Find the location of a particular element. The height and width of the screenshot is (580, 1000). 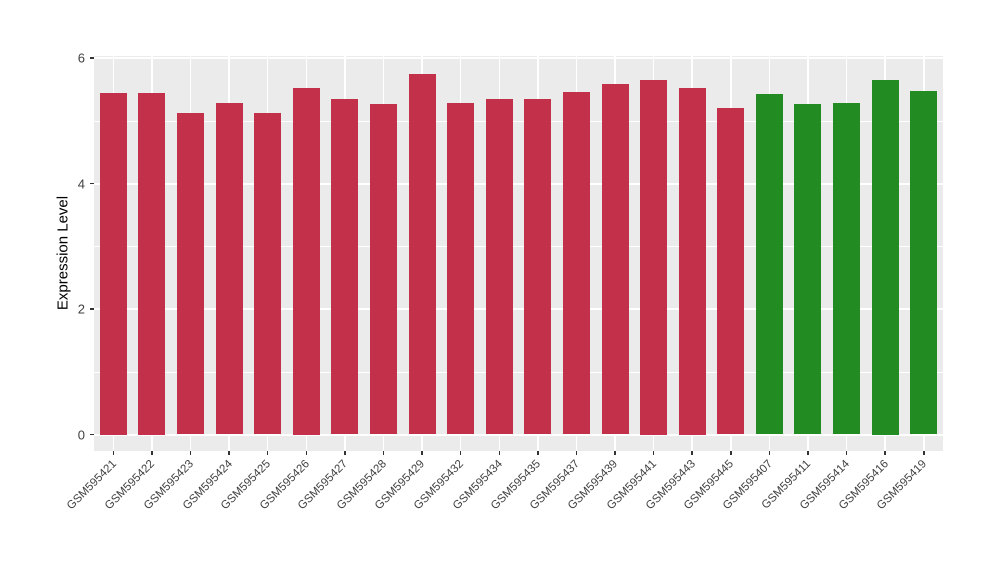

bar-GSM595427 is located at coordinates (345, 266).